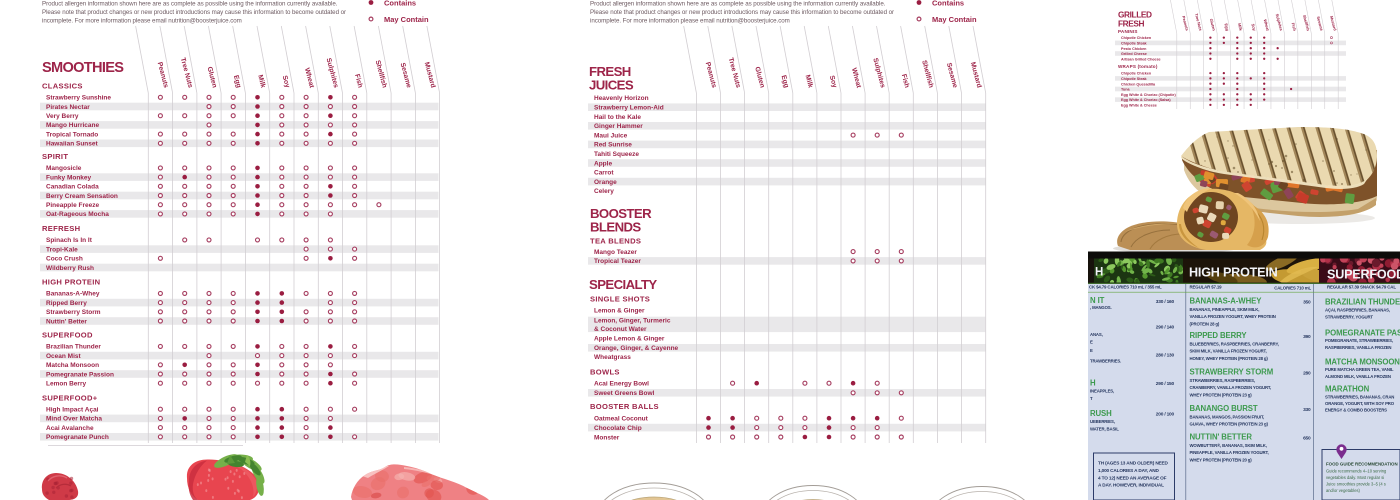 The image size is (1400, 500). Describe the element at coordinates (1101, 307) in the screenshot. I see `svg-text: , MANGOS.` at that location.